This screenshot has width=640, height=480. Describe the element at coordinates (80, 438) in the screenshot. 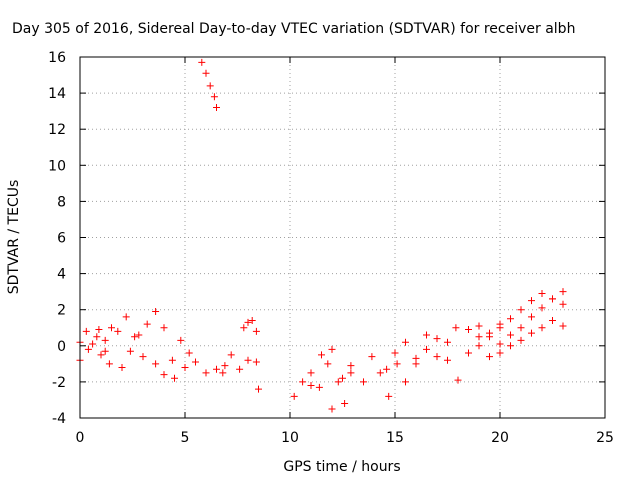

I see `x-tick-label: 0` at that location.